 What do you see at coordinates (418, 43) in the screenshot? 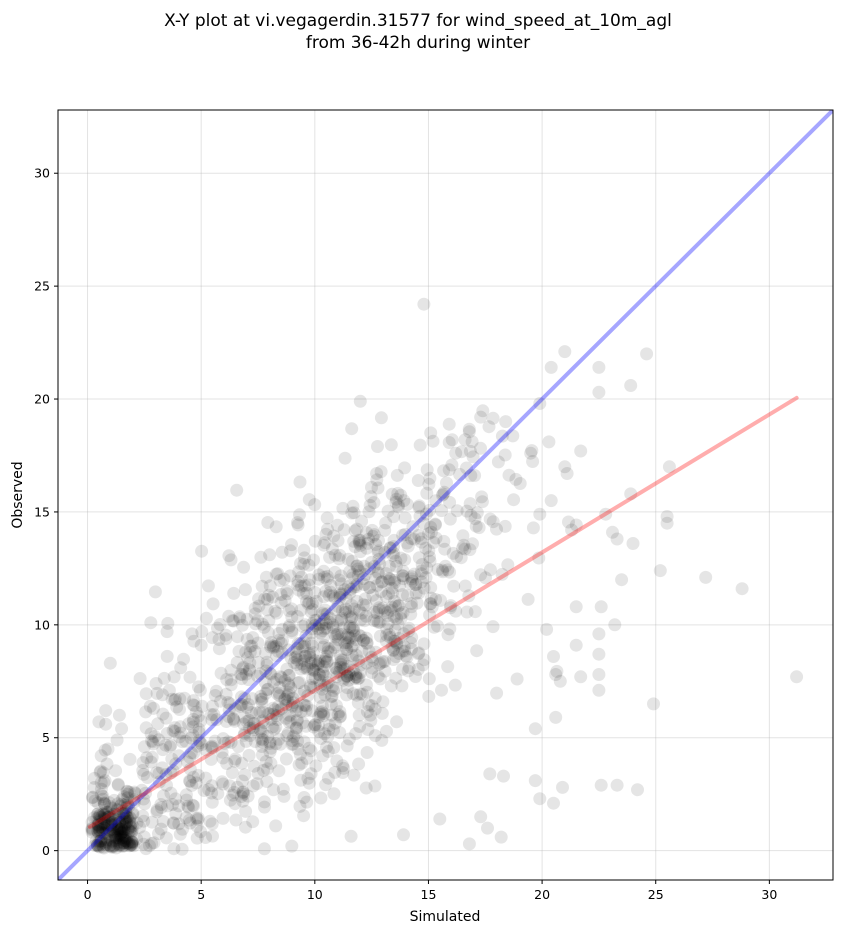
I see `chart-subtitle: from 36-42h during winter` at bounding box center [418, 43].